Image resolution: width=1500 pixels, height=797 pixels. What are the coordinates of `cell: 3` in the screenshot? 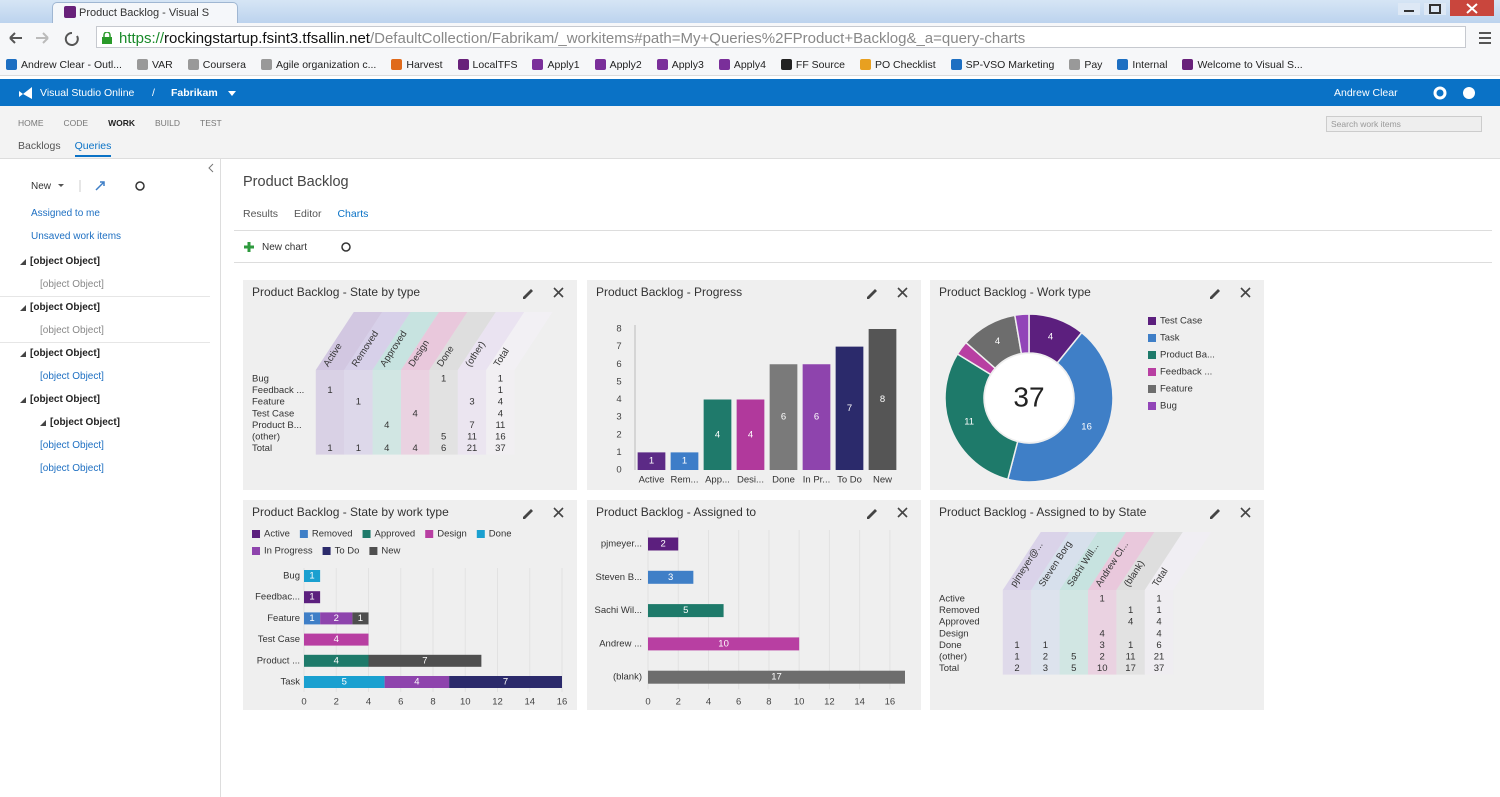 It's located at (1102, 645).